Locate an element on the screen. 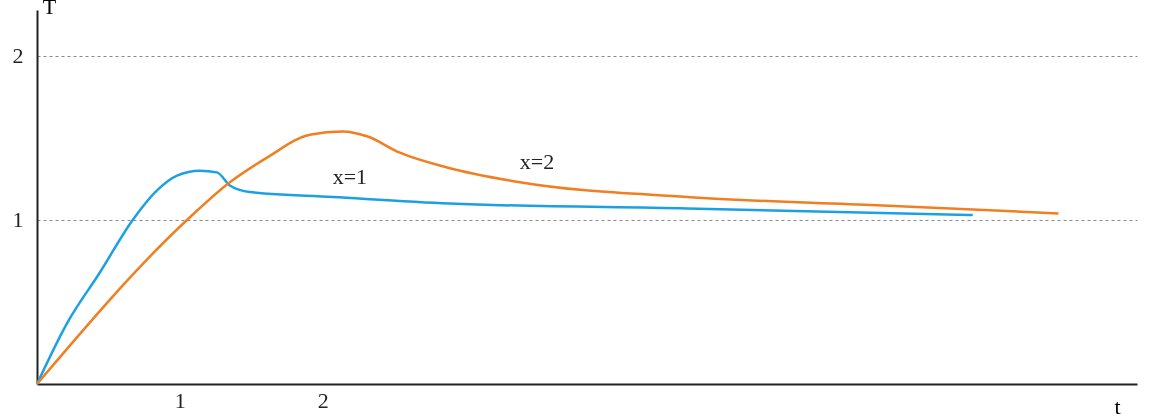 The image size is (1149, 418). series-label: x=1 is located at coordinates (350, 176).